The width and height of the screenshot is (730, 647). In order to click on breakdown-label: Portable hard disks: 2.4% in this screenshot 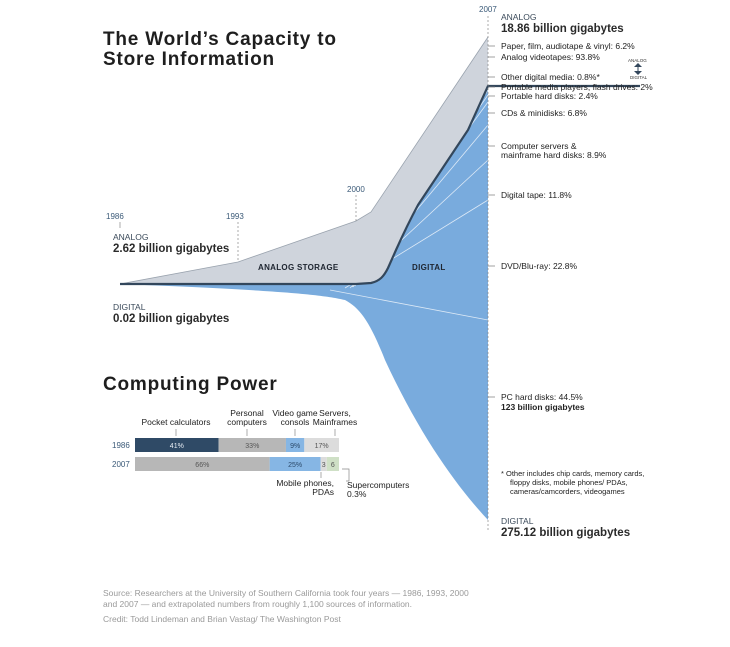, I will do `click(549, 96)`.